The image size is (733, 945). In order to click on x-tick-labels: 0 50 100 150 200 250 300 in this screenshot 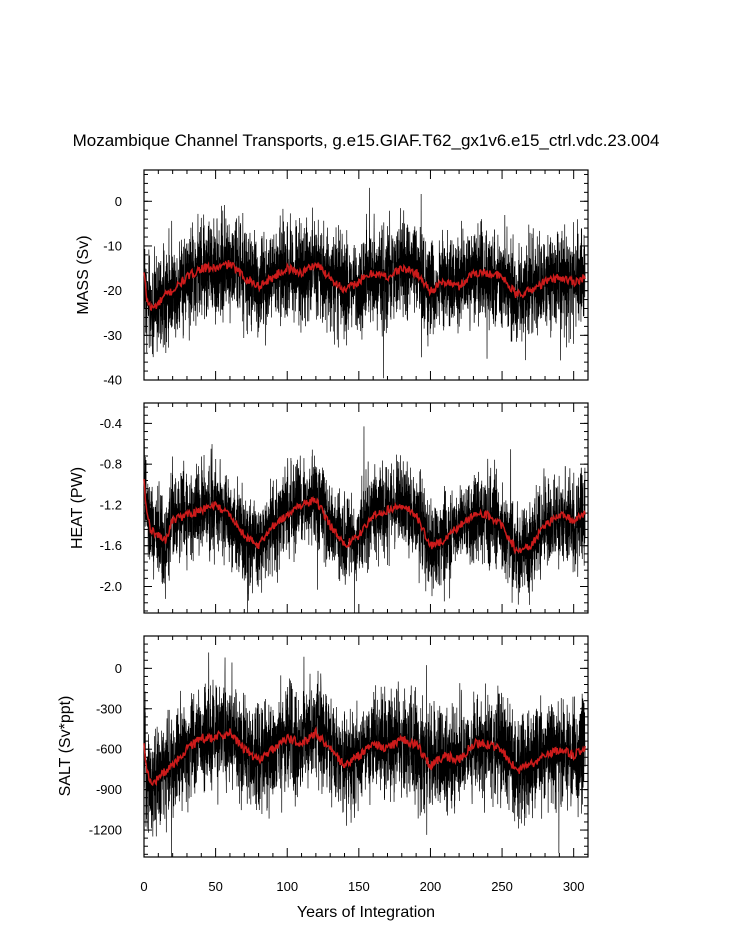, I will do `click(362, 886)`.